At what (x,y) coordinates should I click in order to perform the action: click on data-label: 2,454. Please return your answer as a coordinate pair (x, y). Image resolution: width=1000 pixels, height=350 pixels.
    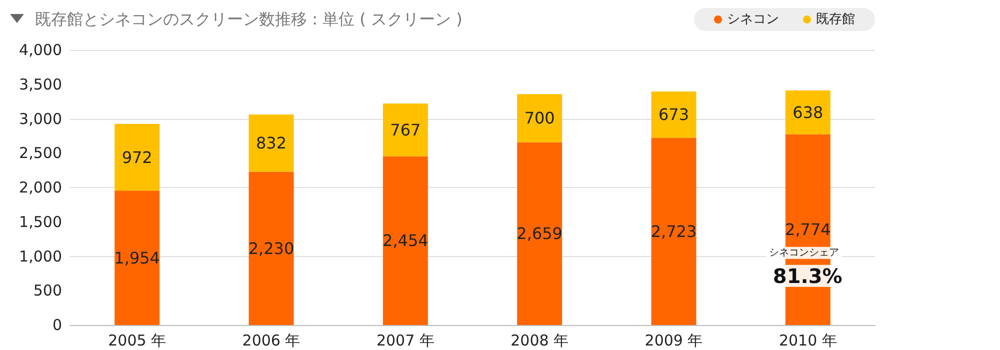
    Looking at the image, I should click on (405, 240).